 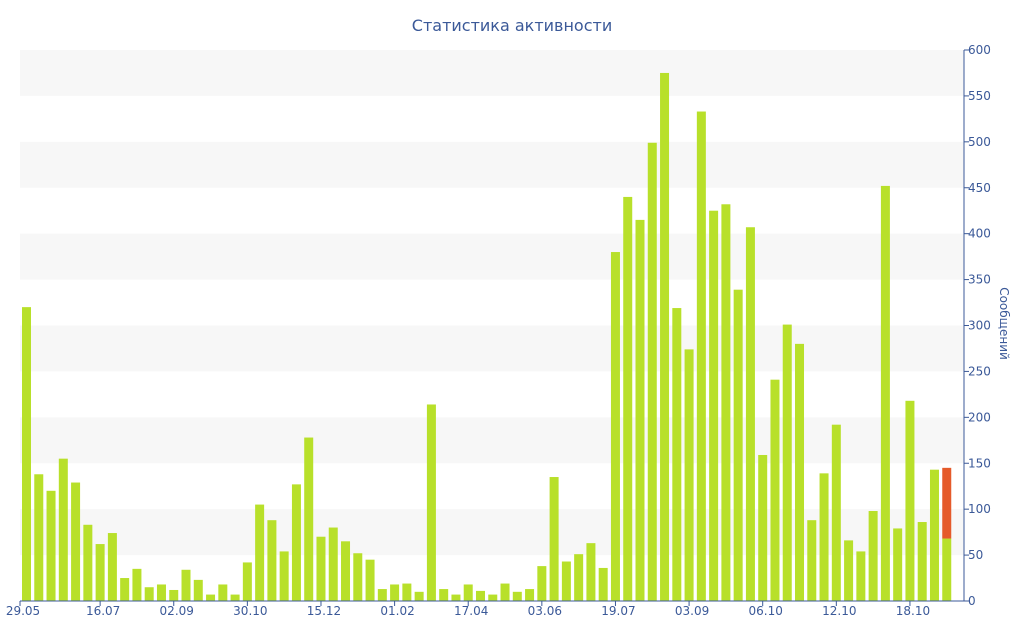 I want to click on chart-title: Статистика активности, so click(x=512, y=25).